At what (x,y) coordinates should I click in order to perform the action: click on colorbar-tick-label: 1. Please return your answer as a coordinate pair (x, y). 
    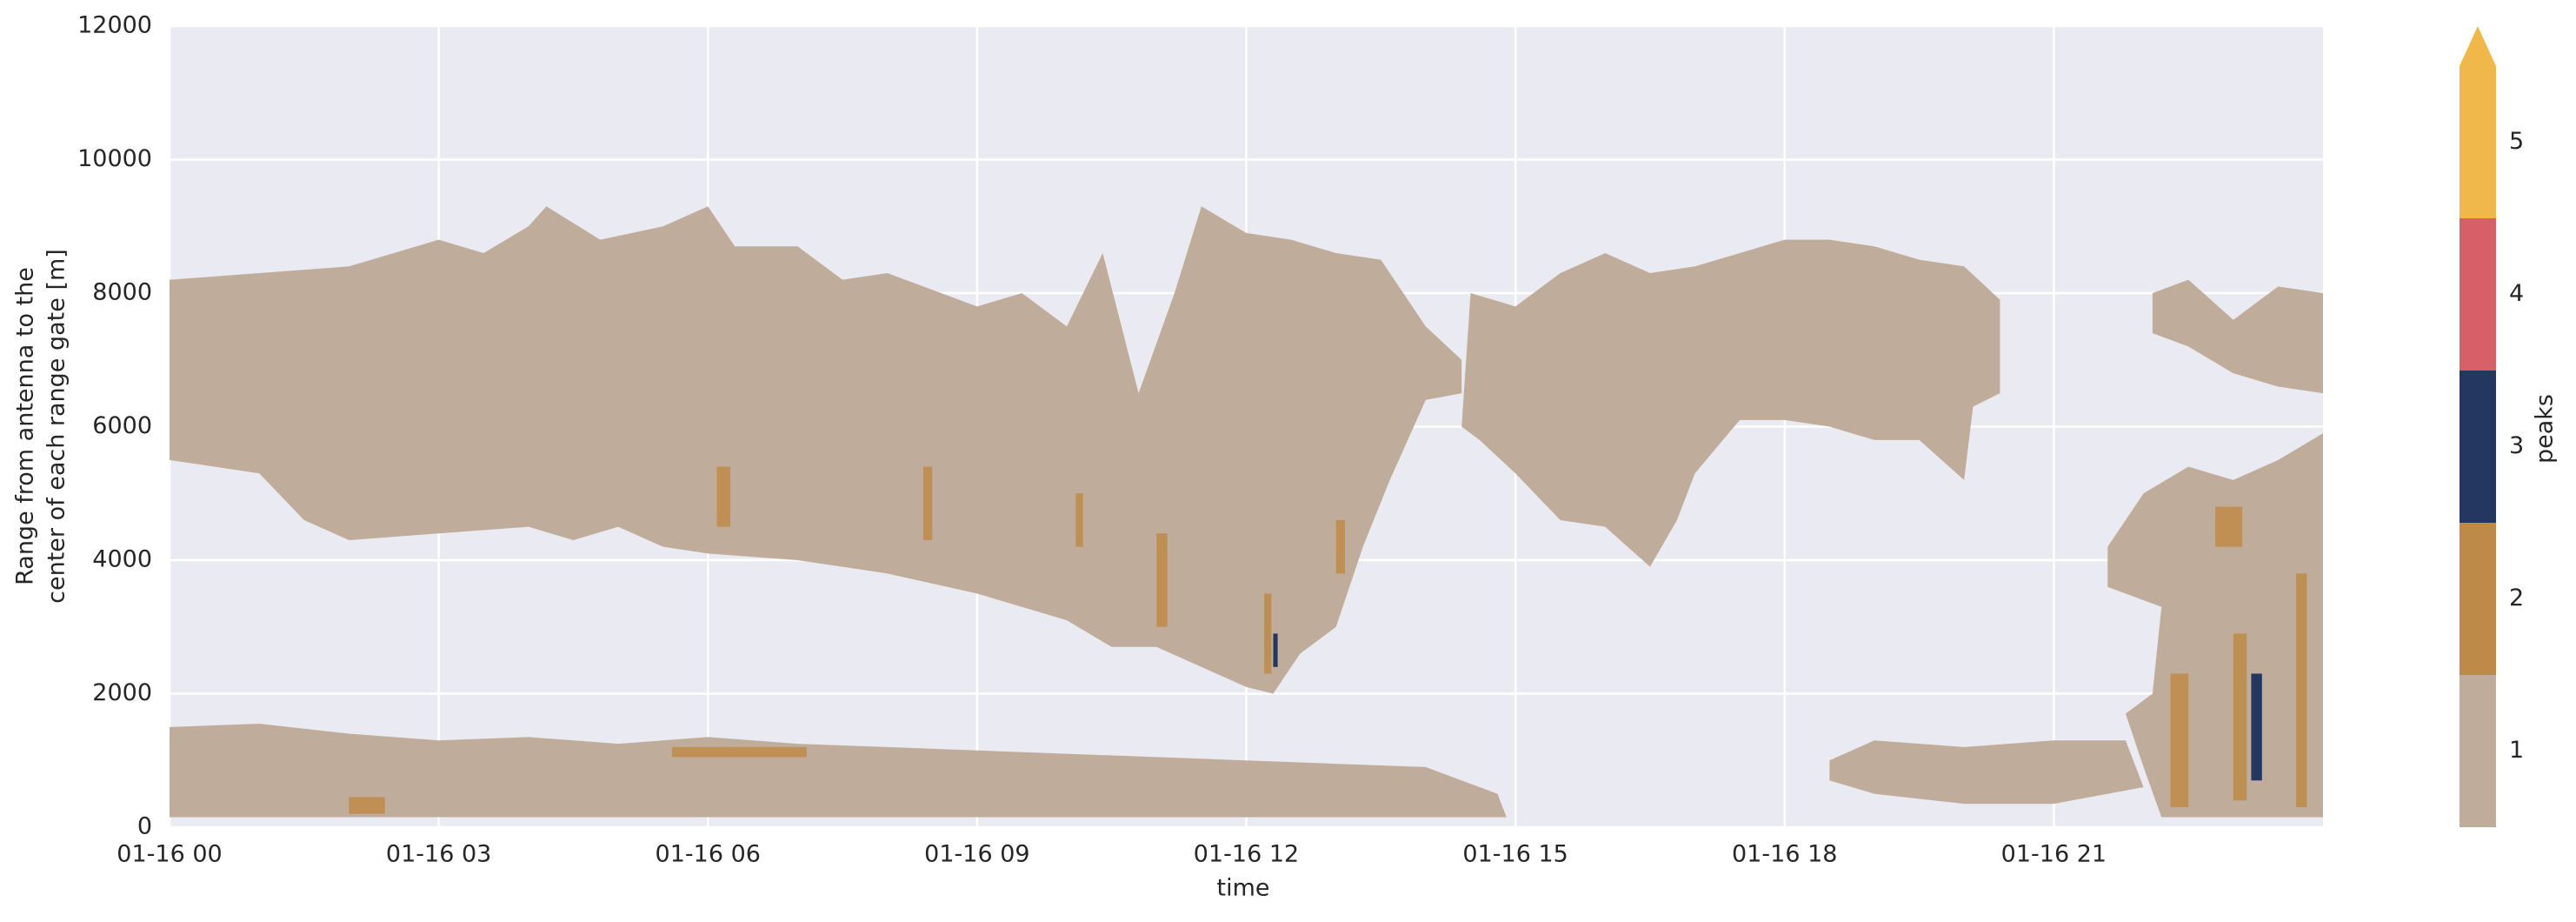
    Looking at the image, I should click on (2516, 750).